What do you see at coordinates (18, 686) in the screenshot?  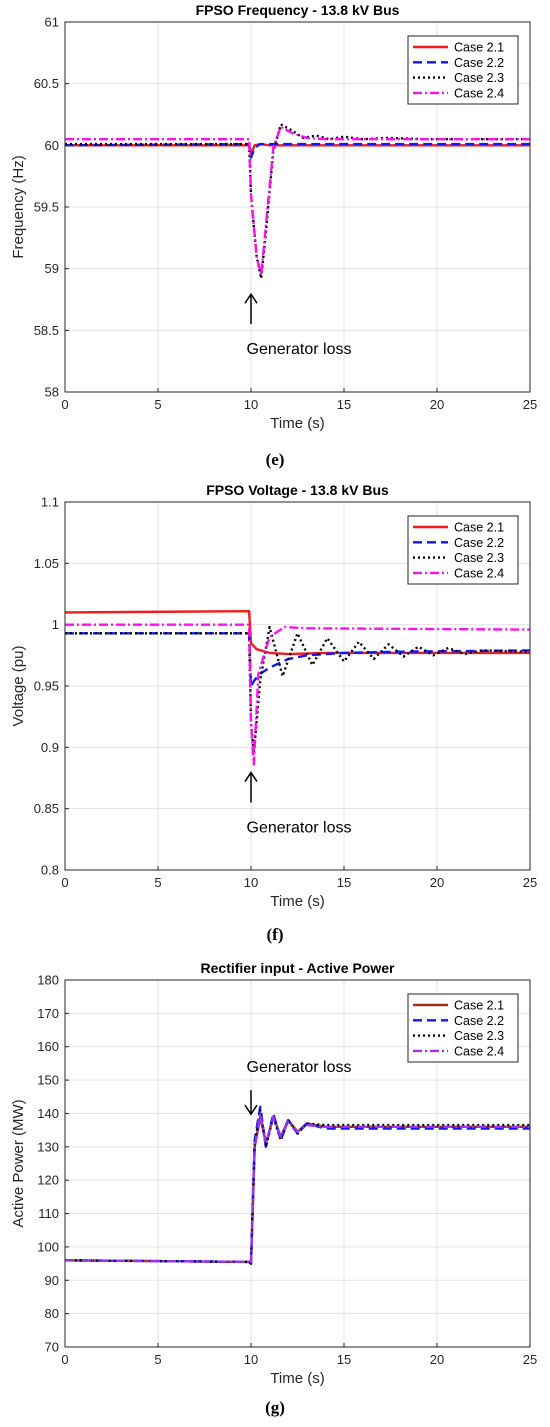 I see `y-axis-label: Voltage (pu)` at bounding box center [18, 686].